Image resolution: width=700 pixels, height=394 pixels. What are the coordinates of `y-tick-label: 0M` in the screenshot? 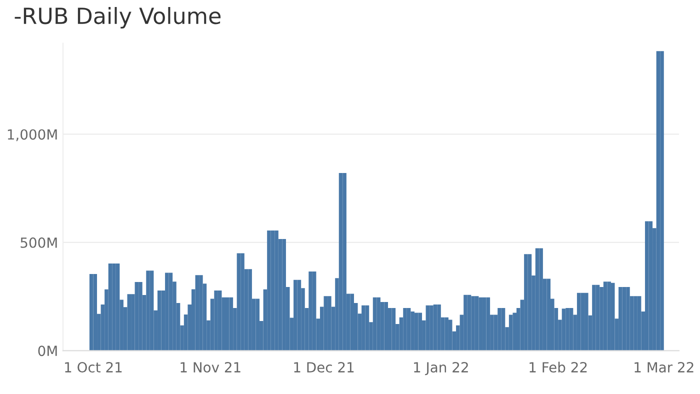 It's located at (47, 351).